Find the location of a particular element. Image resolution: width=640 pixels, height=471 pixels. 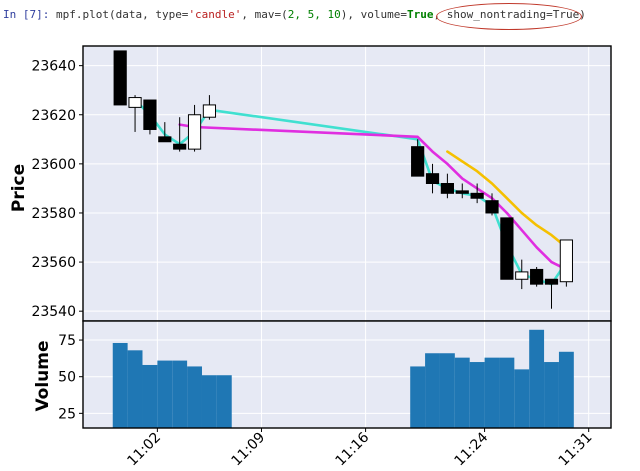

price-tick-label: 23600 is located at coordinates (53, 165).